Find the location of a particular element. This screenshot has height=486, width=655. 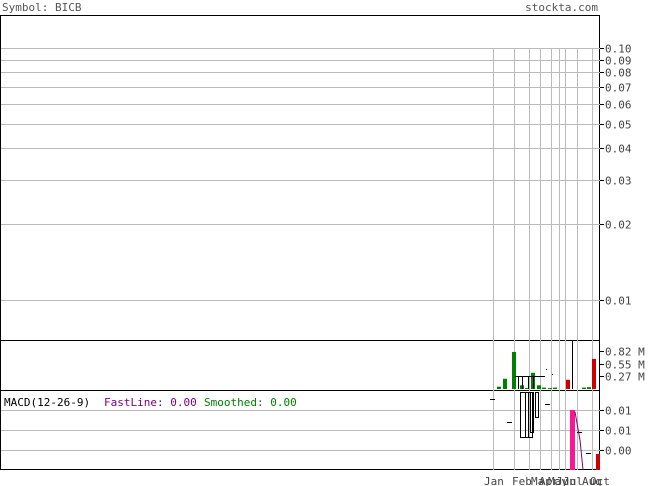

price-tick-label: 0.09 is located at coordinates (618, 61).